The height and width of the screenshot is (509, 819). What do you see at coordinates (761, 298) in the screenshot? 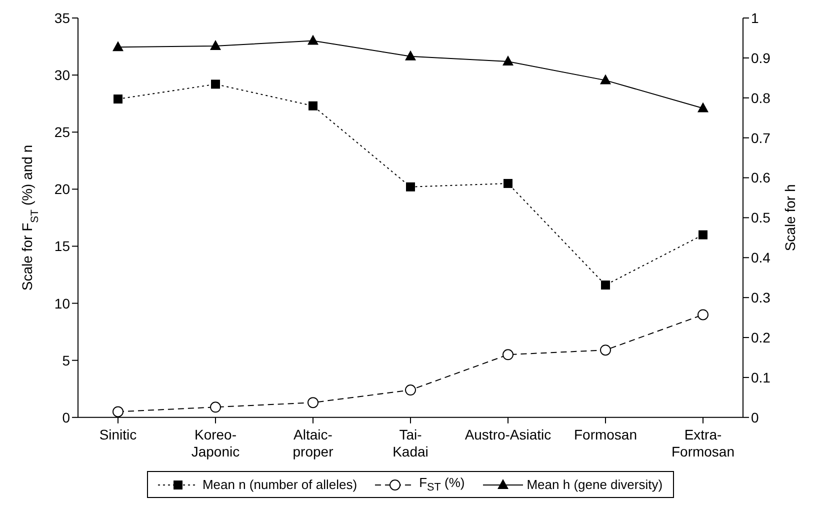
I see `y2-tick-label: 0.3` at bounding box center [761, 298].